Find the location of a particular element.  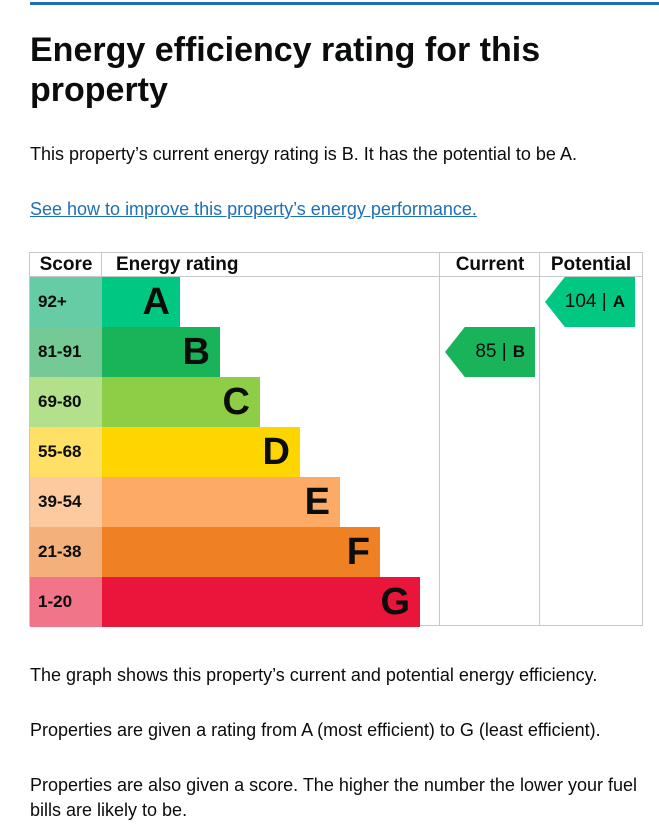

score-range: 69-80 is located at coordinates (66, 402).